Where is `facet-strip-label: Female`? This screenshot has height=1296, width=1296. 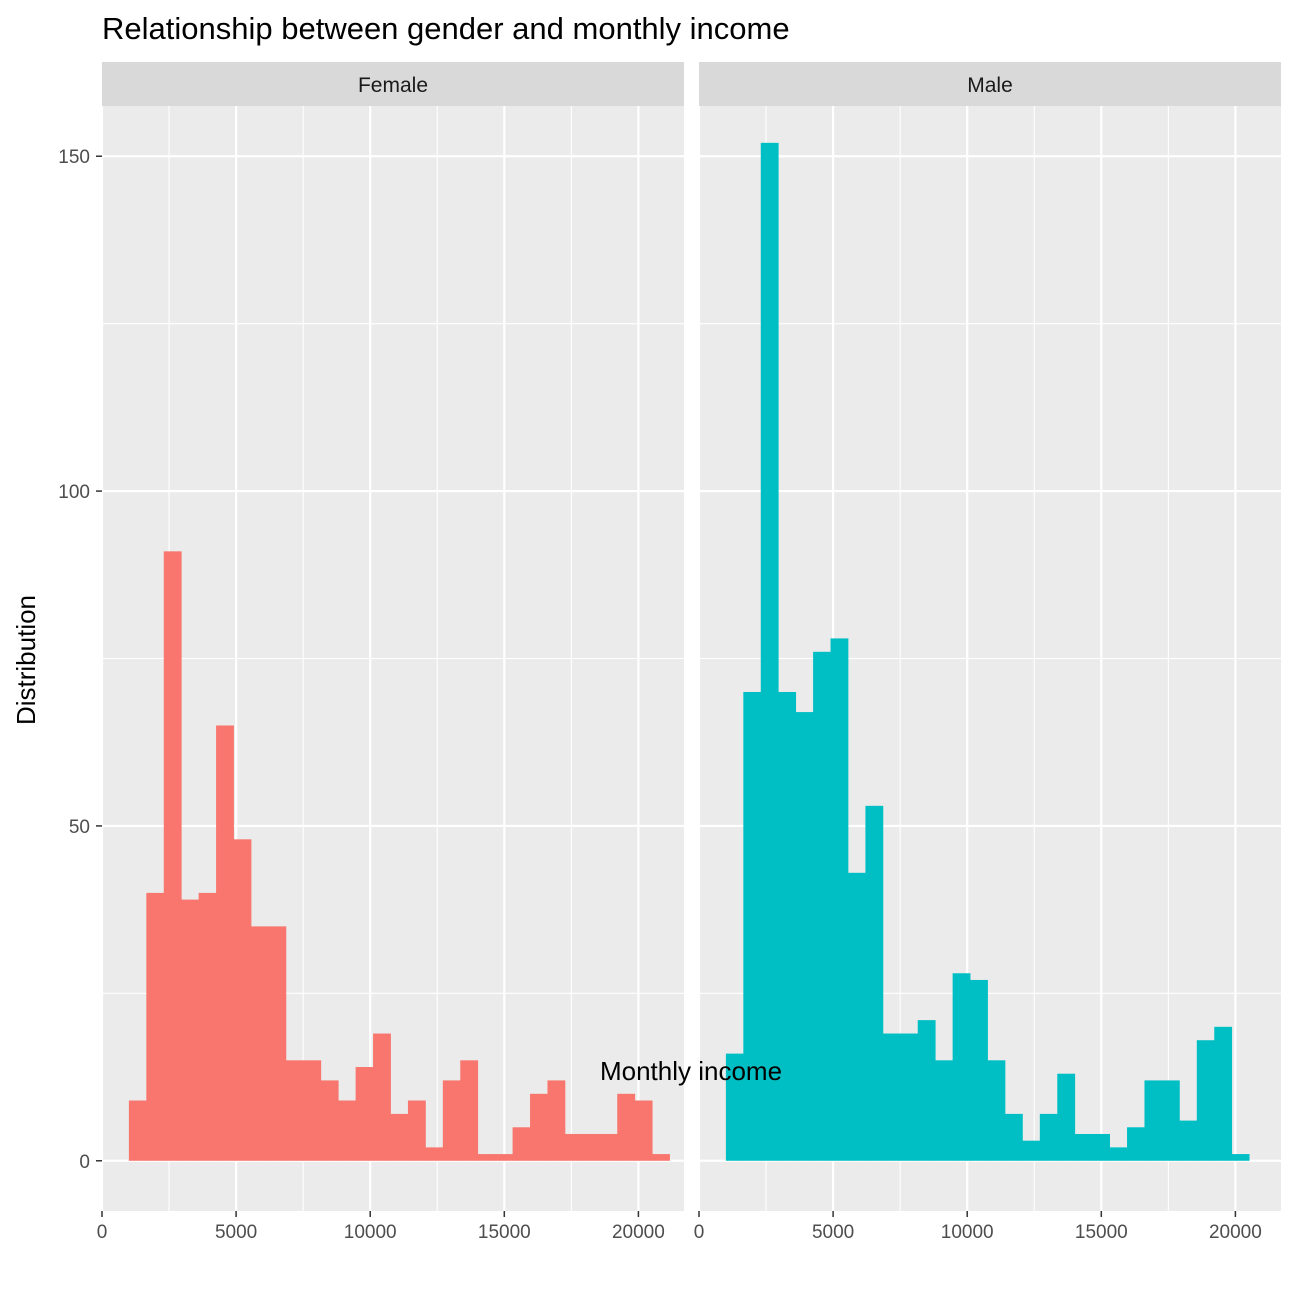 facet-strip-label: Female is located at coordinates (393, 85).